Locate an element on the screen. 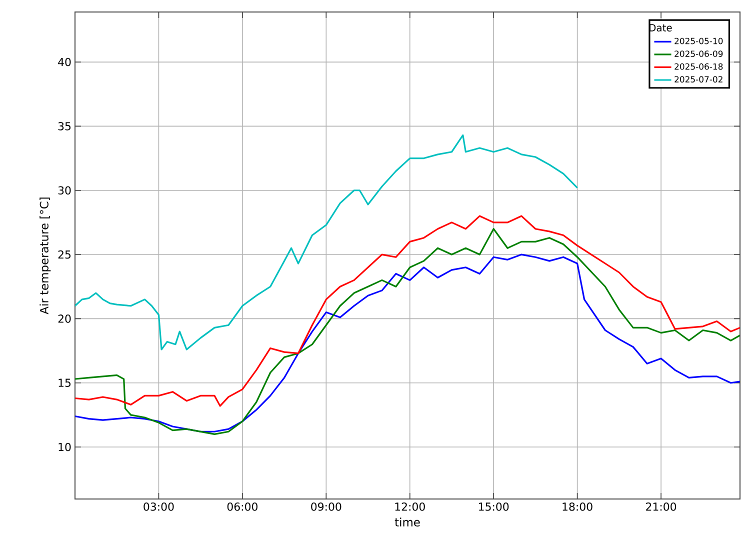 Image resolution: width=745 pixels, height=551 pixels. x-tick-label: 12:00 is located at coordinates (410, 506).